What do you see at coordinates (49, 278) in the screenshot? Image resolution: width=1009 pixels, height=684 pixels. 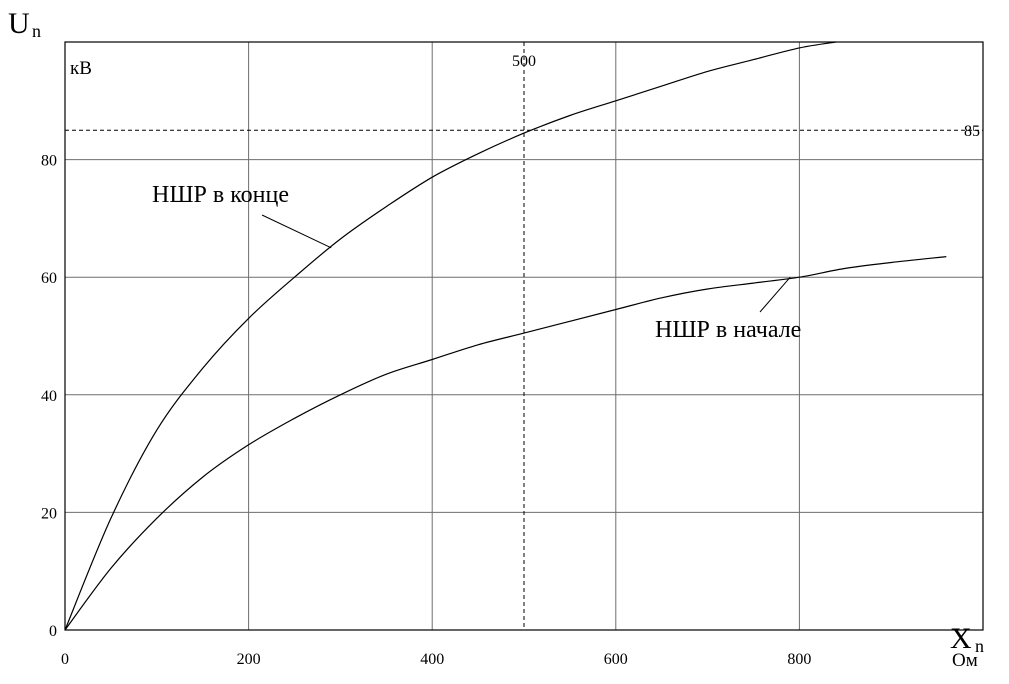 I see `y-tick-label: 60` at bounding box center [49, 278].